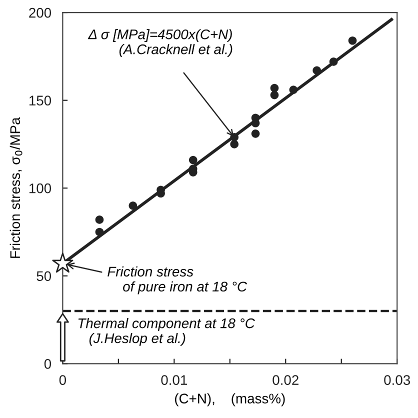 The height and width of the screenshot is (418, 418). What do you see at coordinates (174, 380) in the screenshot?
I see `x-tick-label: 0.01` at bounding box center [174, 380].